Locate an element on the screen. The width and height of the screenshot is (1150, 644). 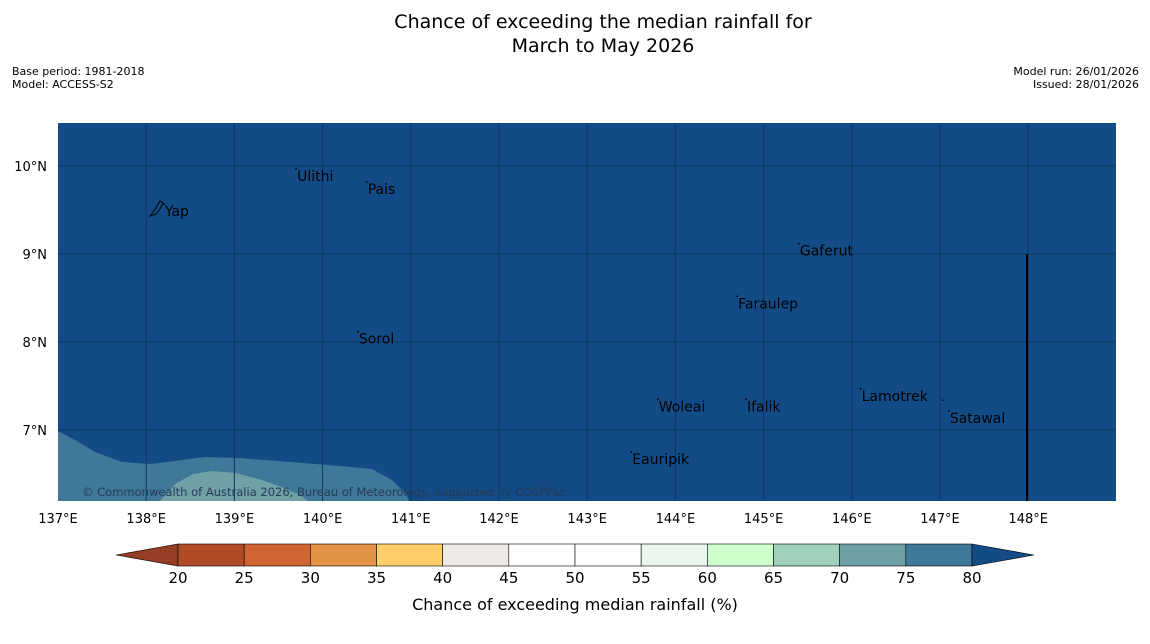
colorbar-tick-label: 75 is located at coordinates (905, 578).